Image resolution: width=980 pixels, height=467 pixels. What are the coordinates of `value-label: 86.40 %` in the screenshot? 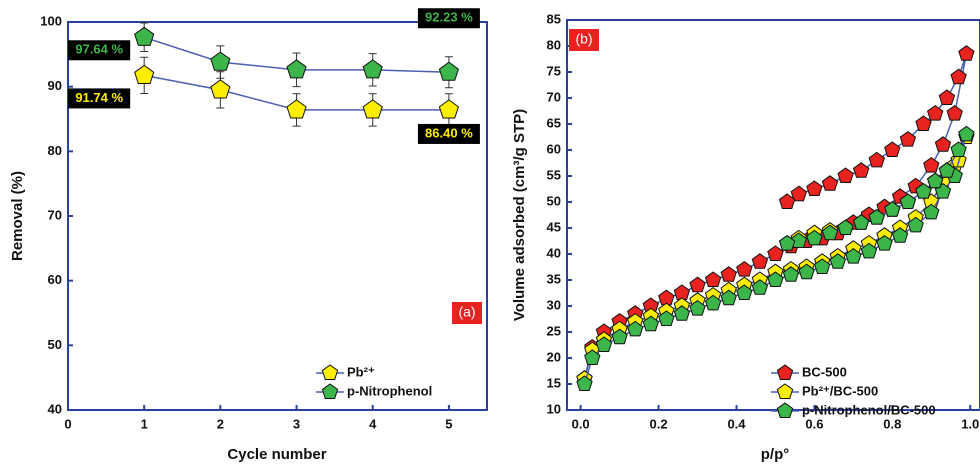 It's located at (449, 132).